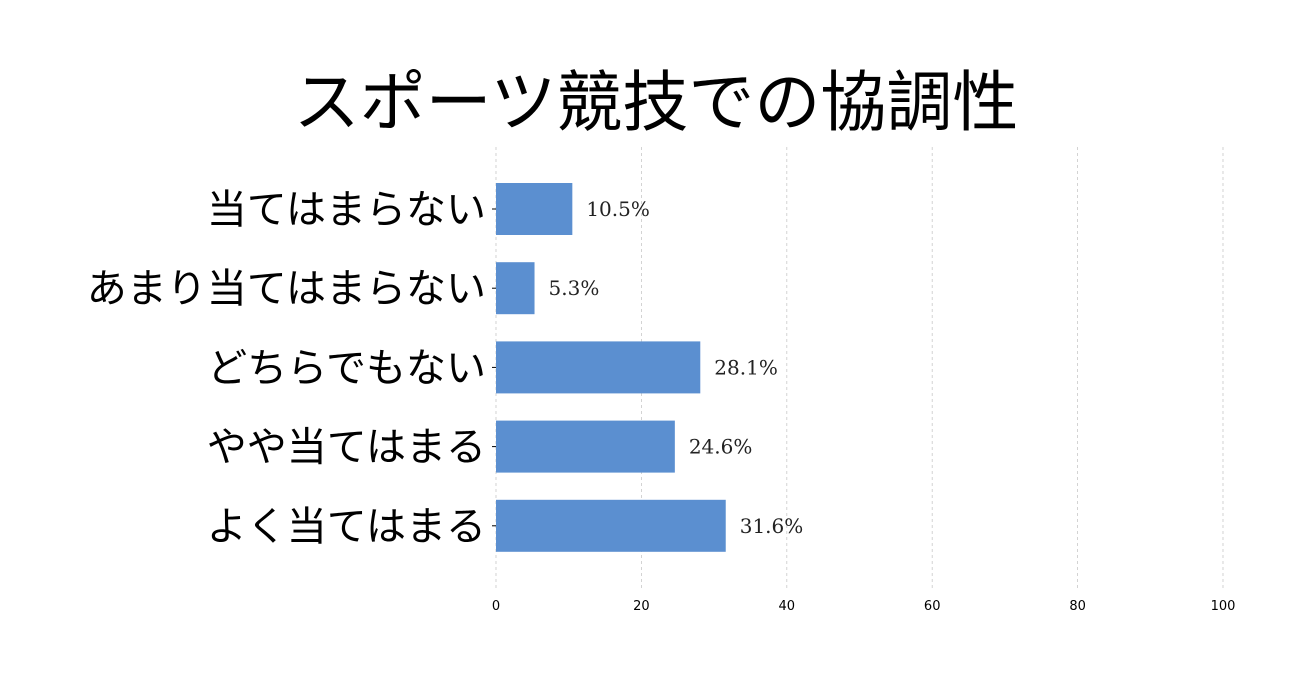 The image size is (1306, 688). I want to click on x-tick-label: 0, so click(496, 606).